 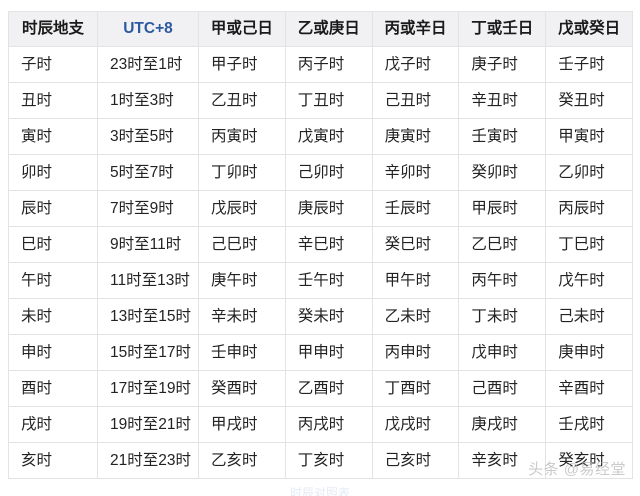 What do you see at coordinates (328, 388) in the screenshot?
I see `cell-ganzhi: 乙酉时` at bounding box center [328, 388].